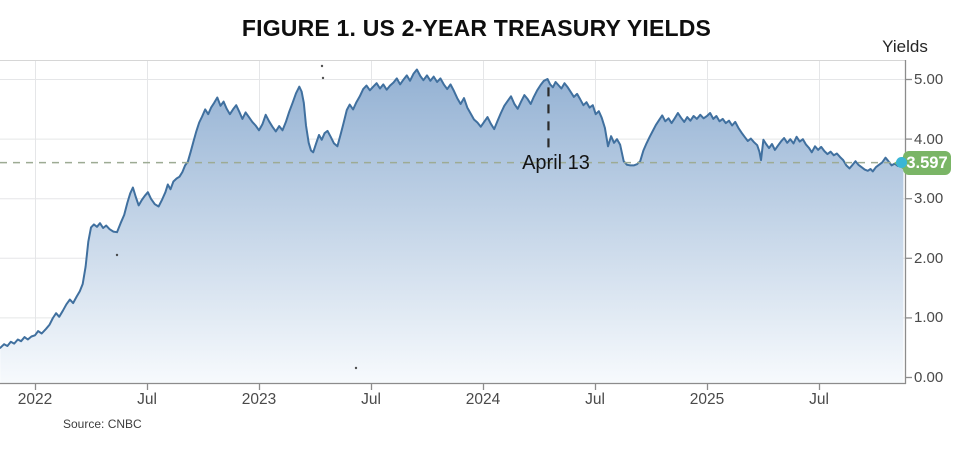 The image size is (963, 449). I want to click on last-point-dot-icon, so click(901, 162).